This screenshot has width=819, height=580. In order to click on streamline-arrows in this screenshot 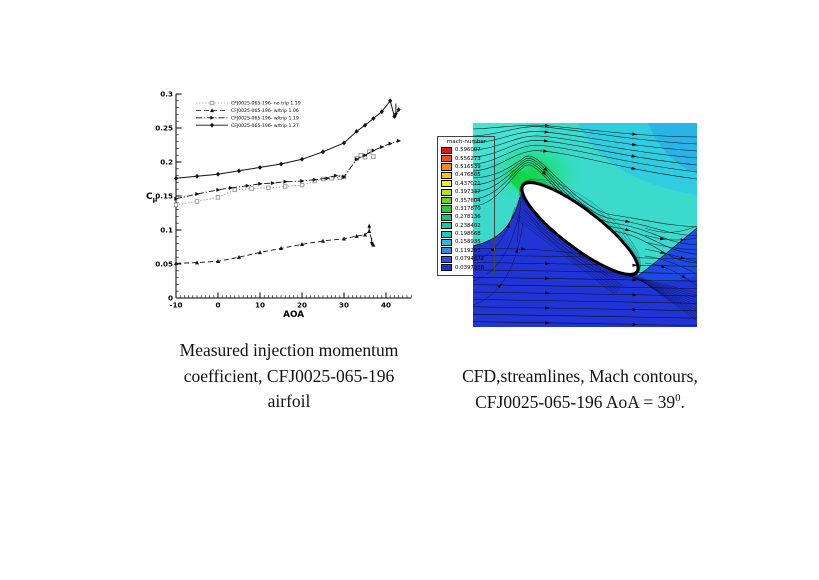, I will do `click(588, 224)`.